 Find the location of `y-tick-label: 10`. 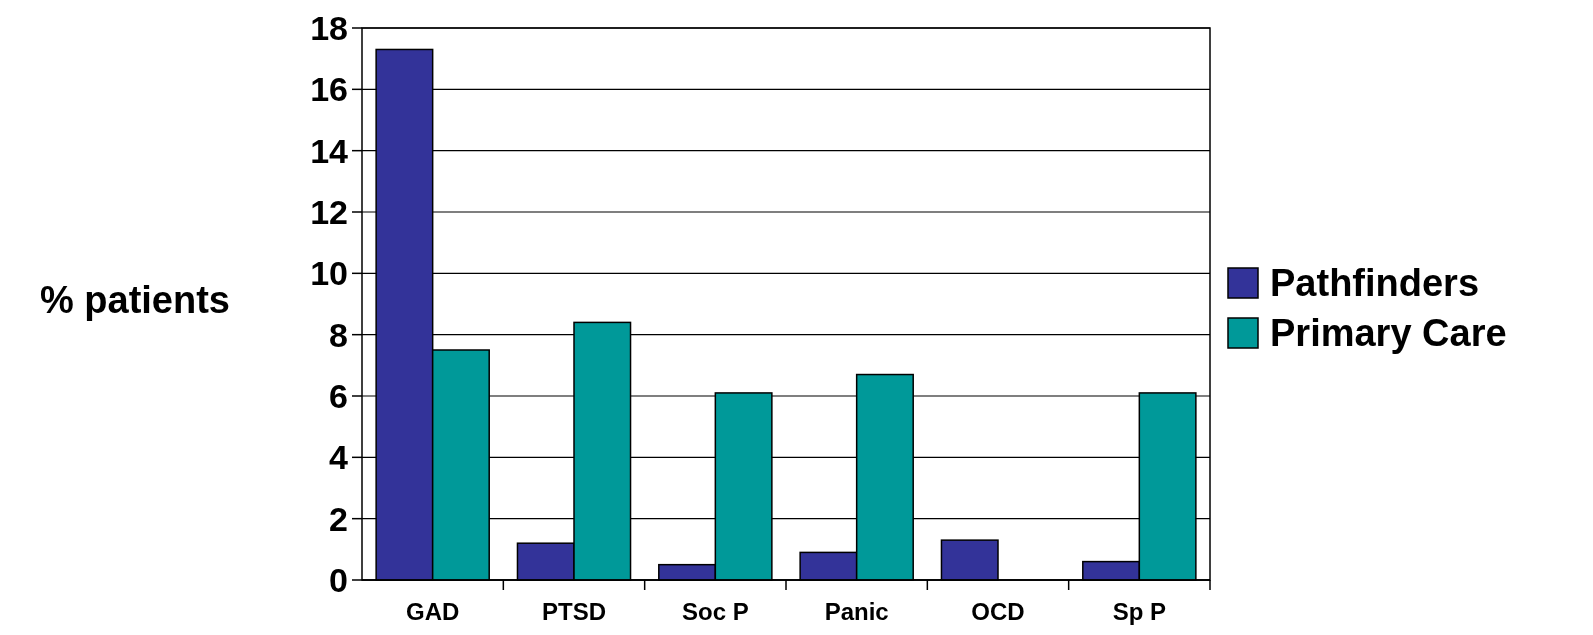

y-tick-label: 10 is located at coordinates (329, 273).